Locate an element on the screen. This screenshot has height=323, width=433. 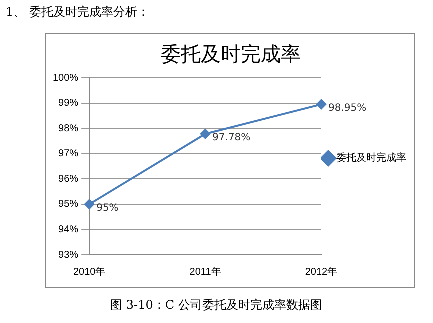
y-tick-label: 99% is located at coordinates (68, 104).